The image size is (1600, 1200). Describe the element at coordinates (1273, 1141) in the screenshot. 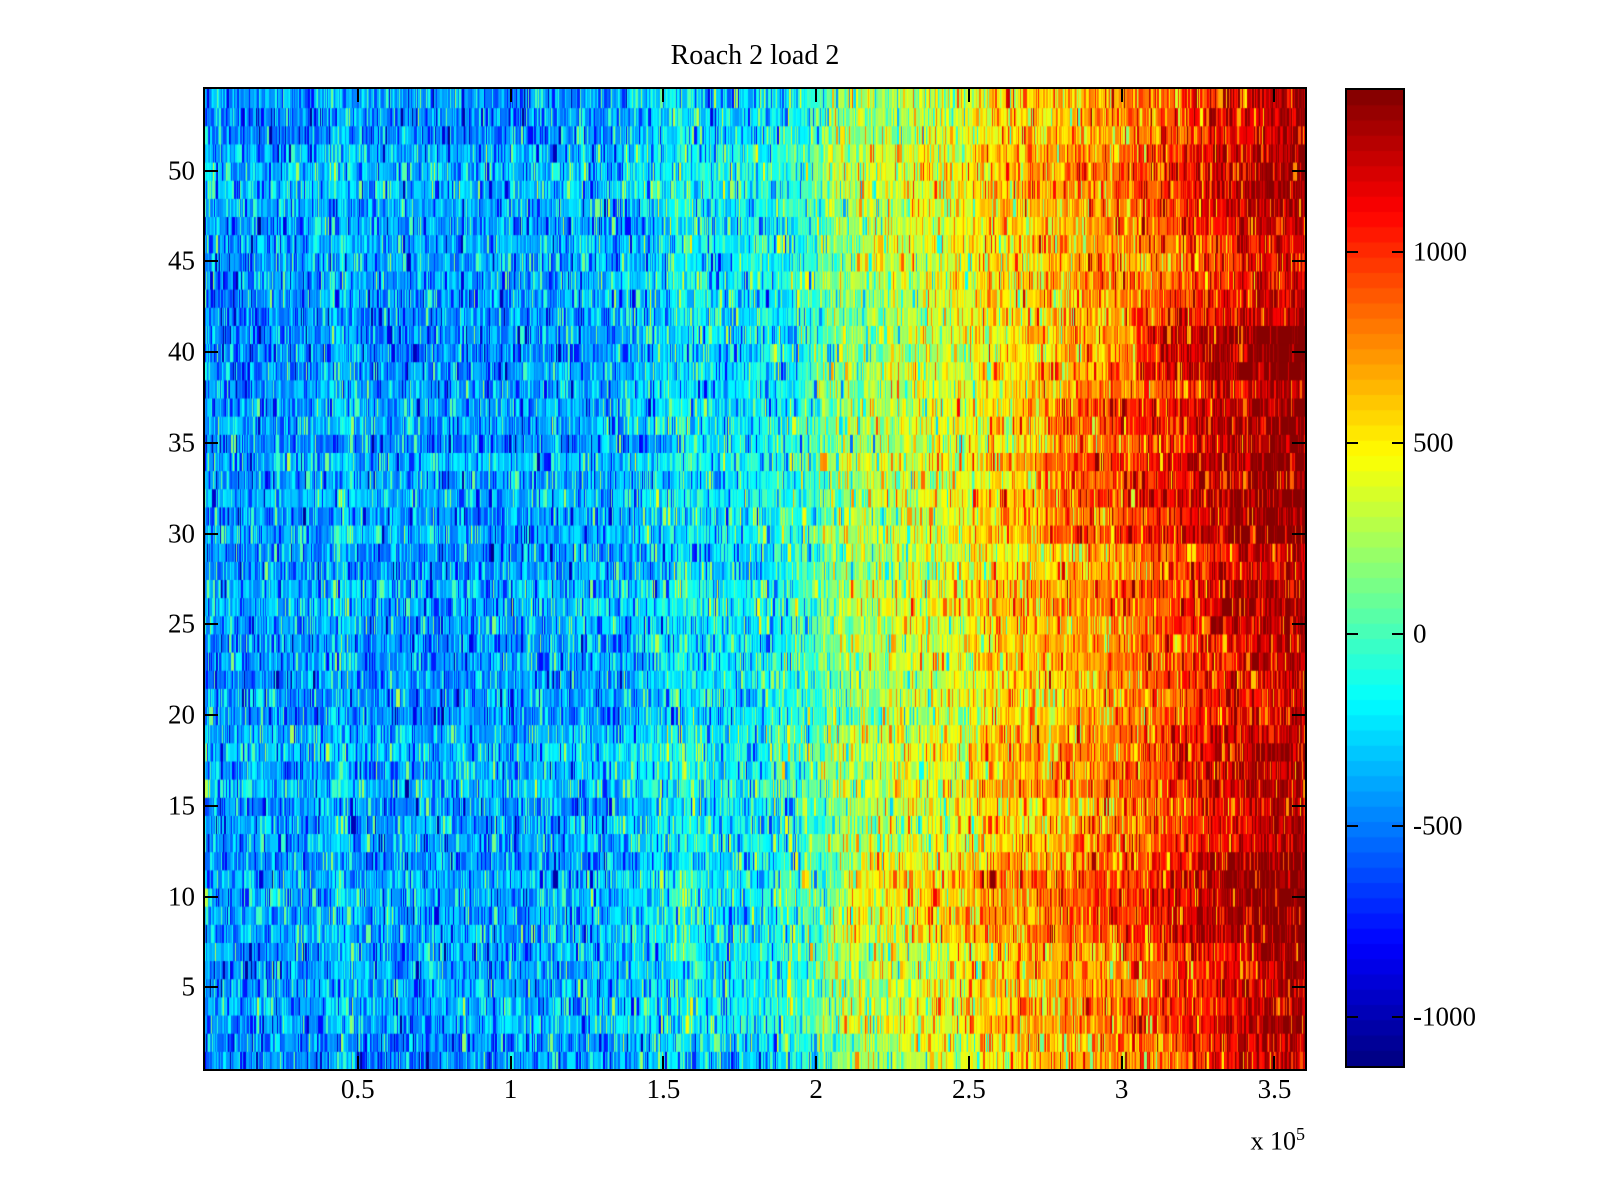

I see `x-exponent-base: x 10` at that location.